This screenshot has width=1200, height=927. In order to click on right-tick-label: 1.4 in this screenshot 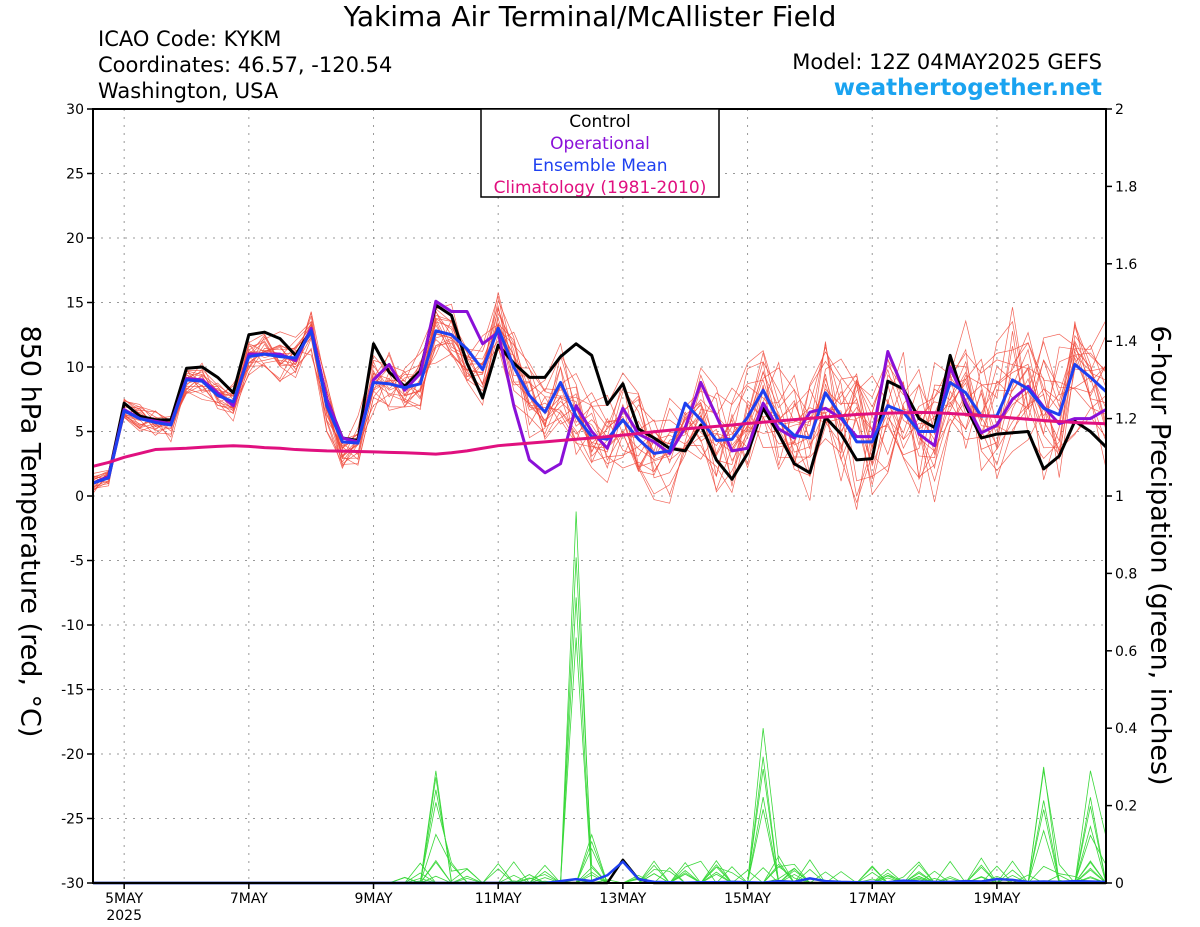, I will do `click(1126, 342)`.